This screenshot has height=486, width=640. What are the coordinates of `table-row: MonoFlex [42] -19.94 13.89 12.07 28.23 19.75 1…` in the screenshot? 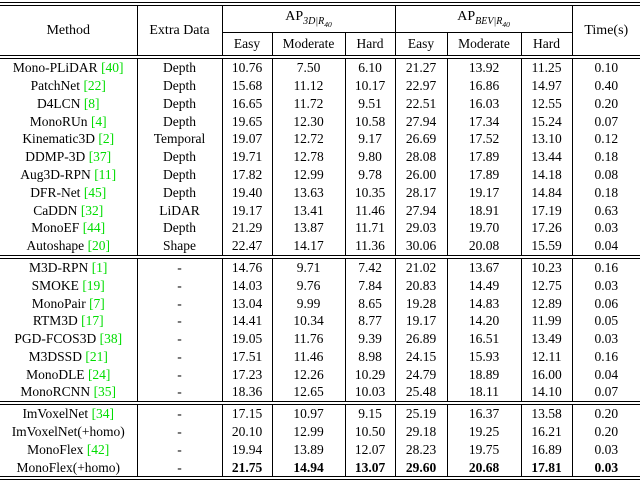 It's located at (320, 449).